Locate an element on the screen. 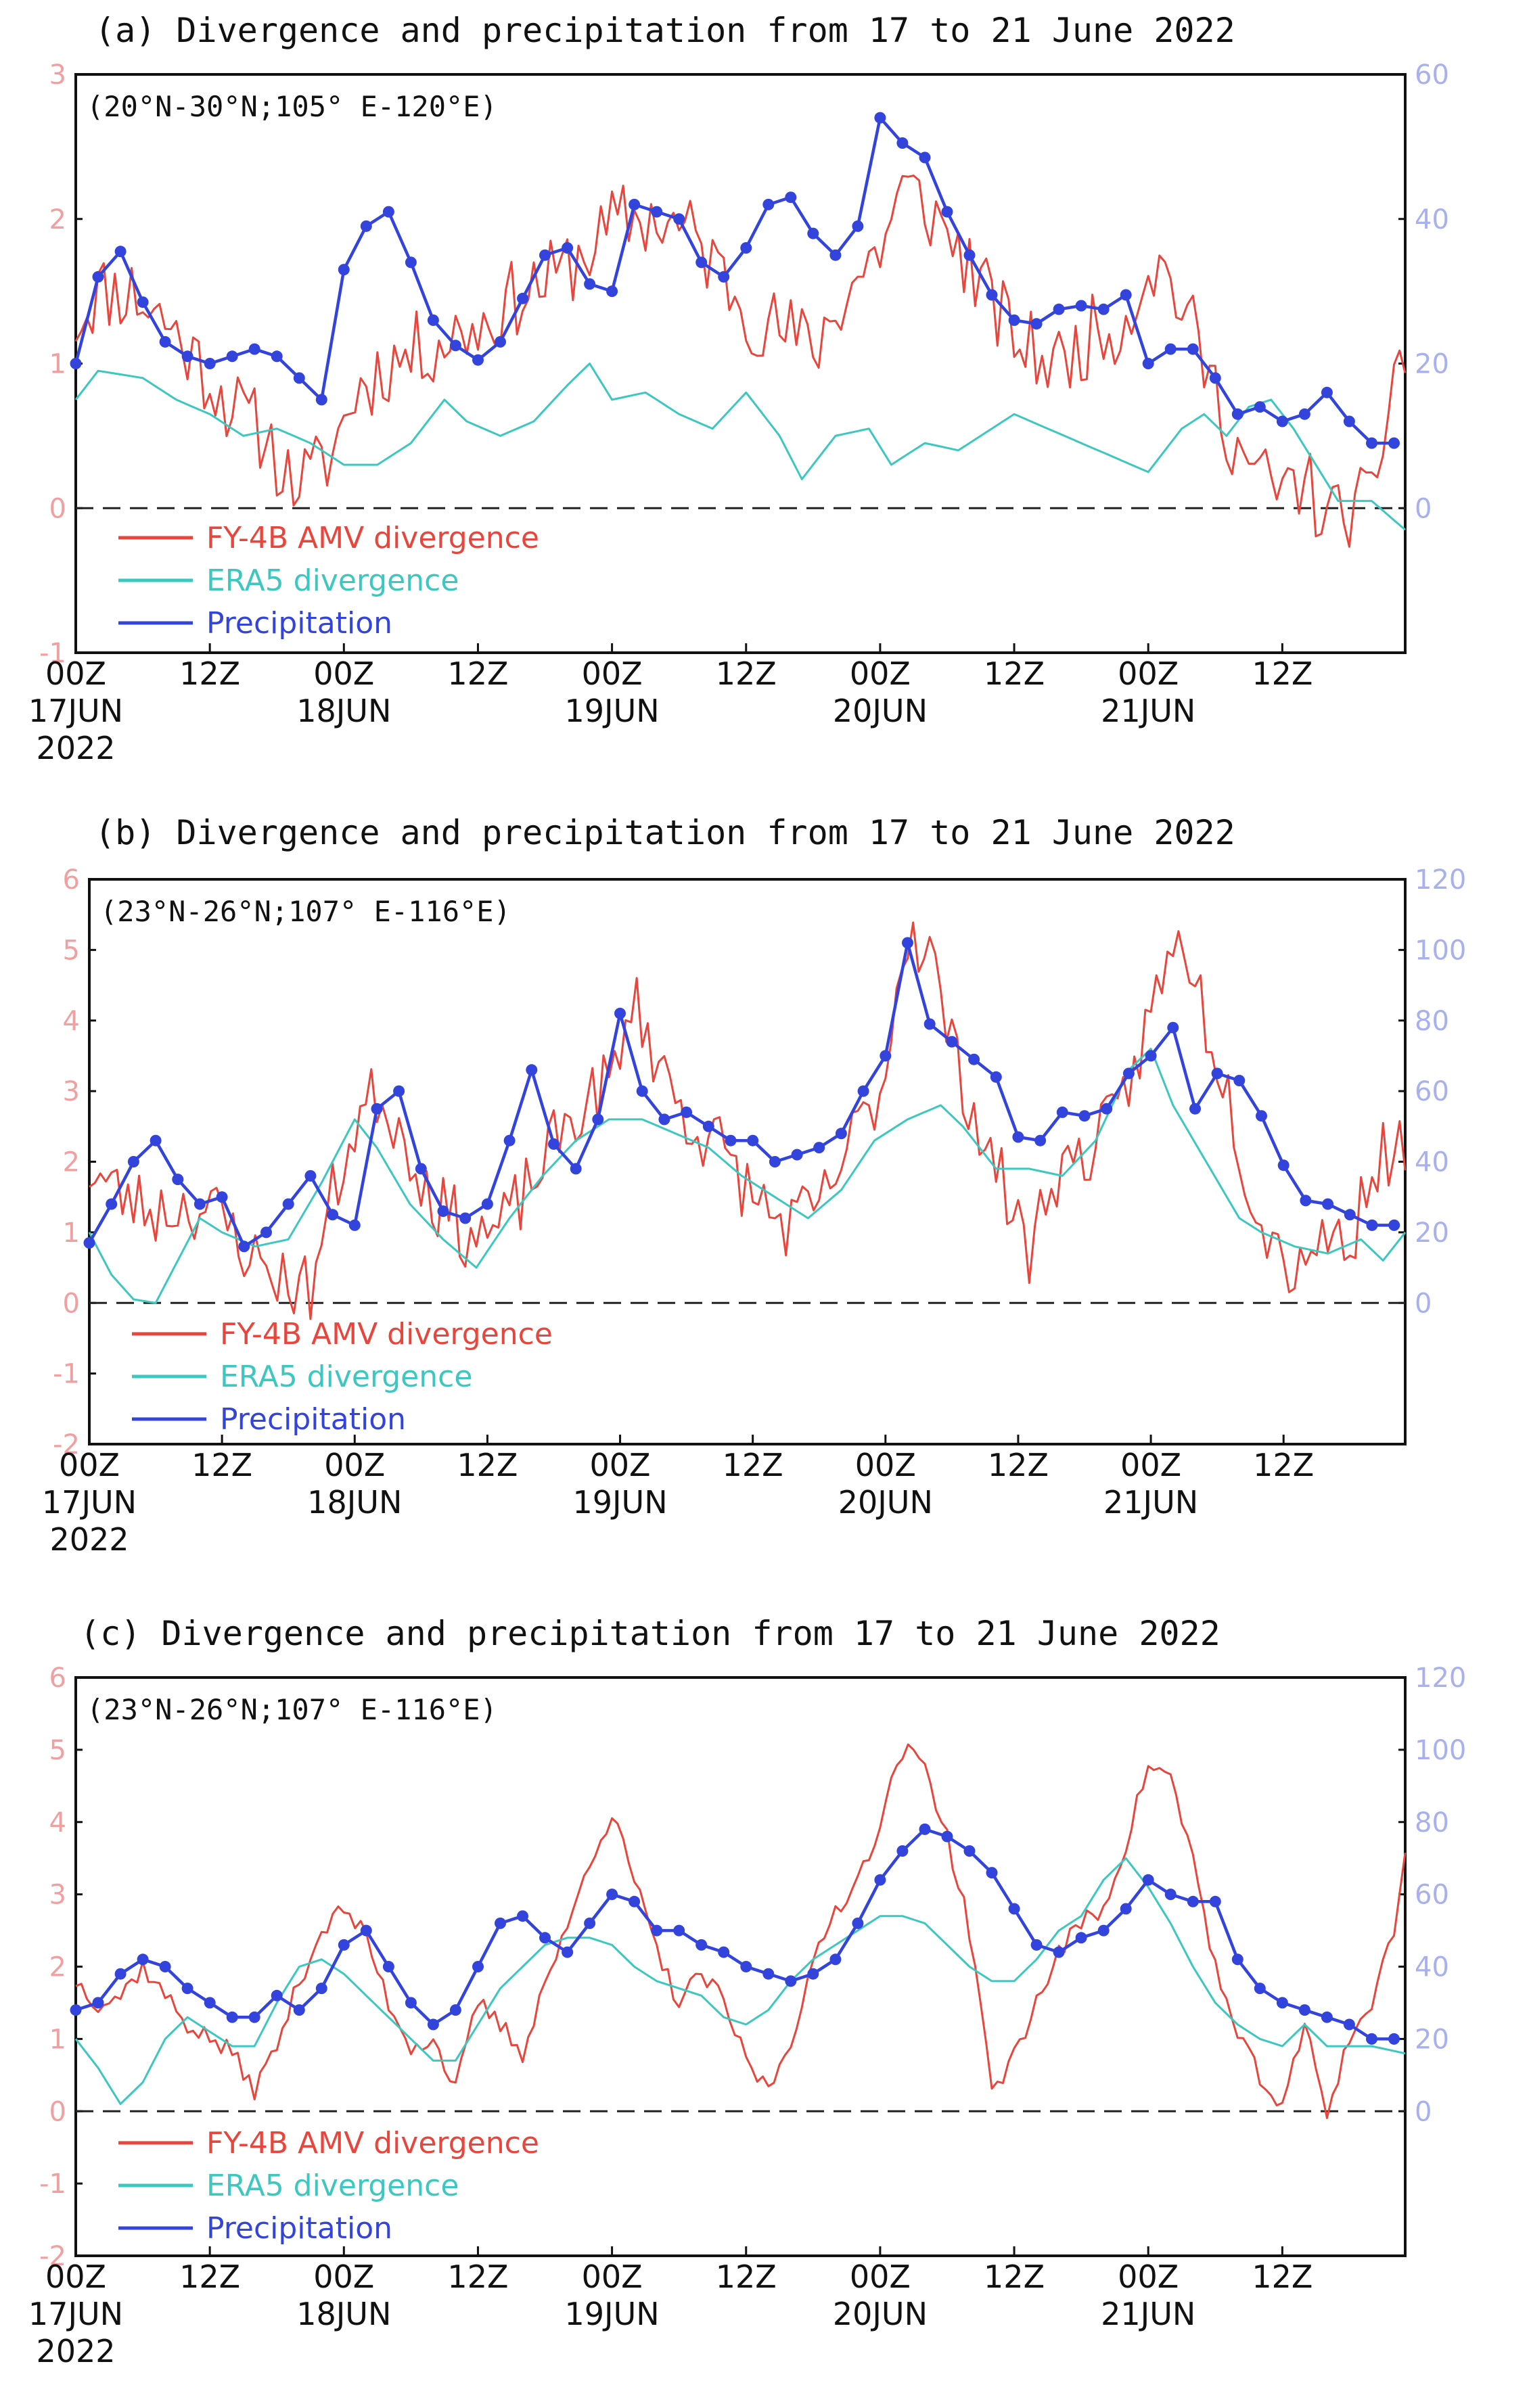 This screenshot has width=1529, height=2408. x-tick-label: 19JUN is located at coordinates (612, 2314).